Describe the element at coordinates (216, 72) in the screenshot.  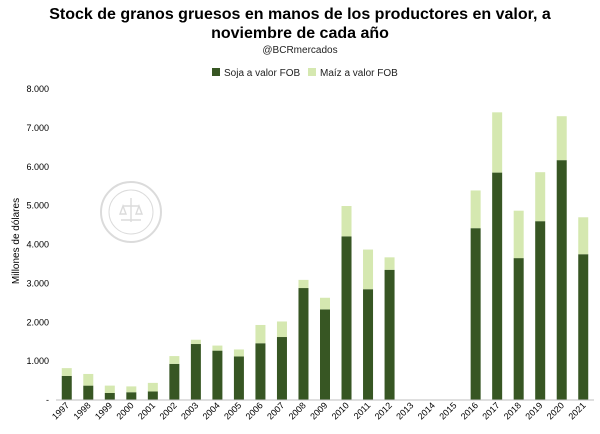
I see `legend-swatch-soja` at that location.